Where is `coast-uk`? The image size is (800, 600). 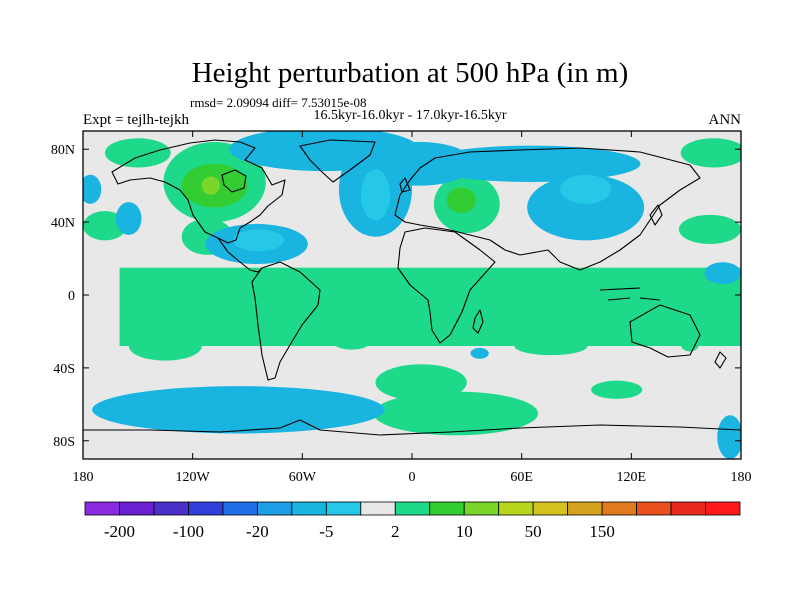
coast-uk is located at coordinates (405, 185).